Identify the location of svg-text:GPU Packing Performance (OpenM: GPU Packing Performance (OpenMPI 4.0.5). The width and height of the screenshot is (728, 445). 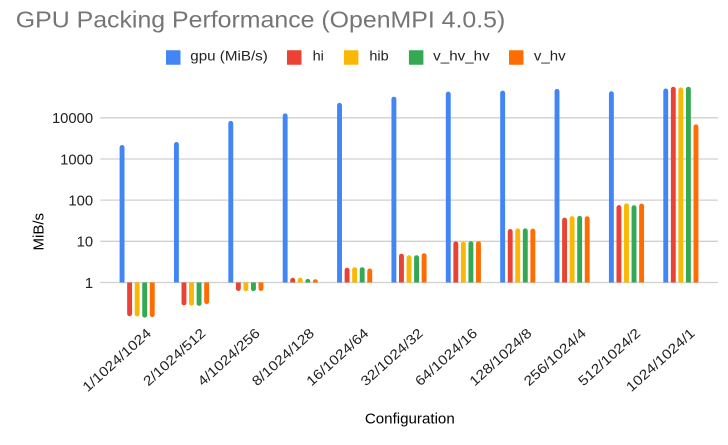
(261, 20).